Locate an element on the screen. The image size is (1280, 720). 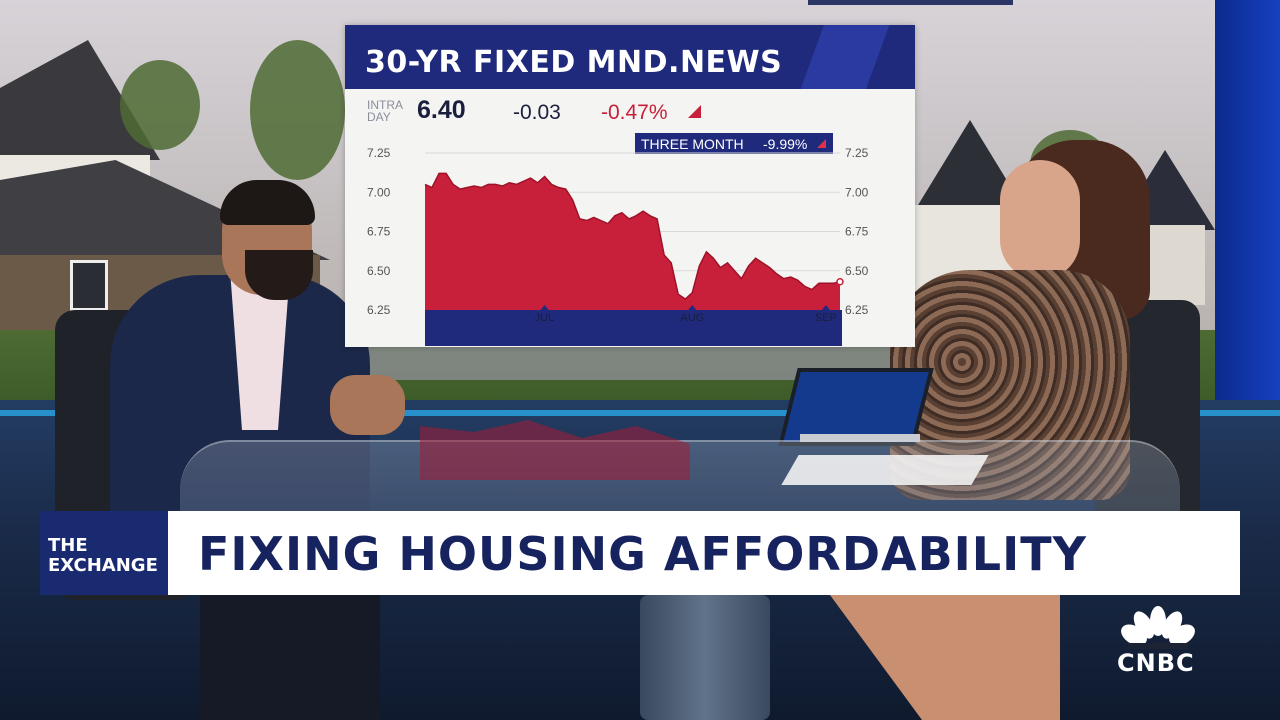
studio-light-strip is located at coordinates (640, 413).